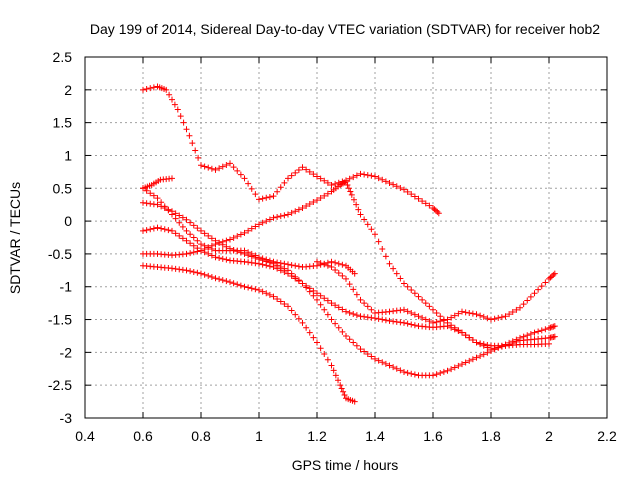 The width and height of the screenshot is (640, 480). What do you see at coordinates (63, 57) in the screenshot?
I see `y-tick-label: 2.5` at bounding box center [63, 57].